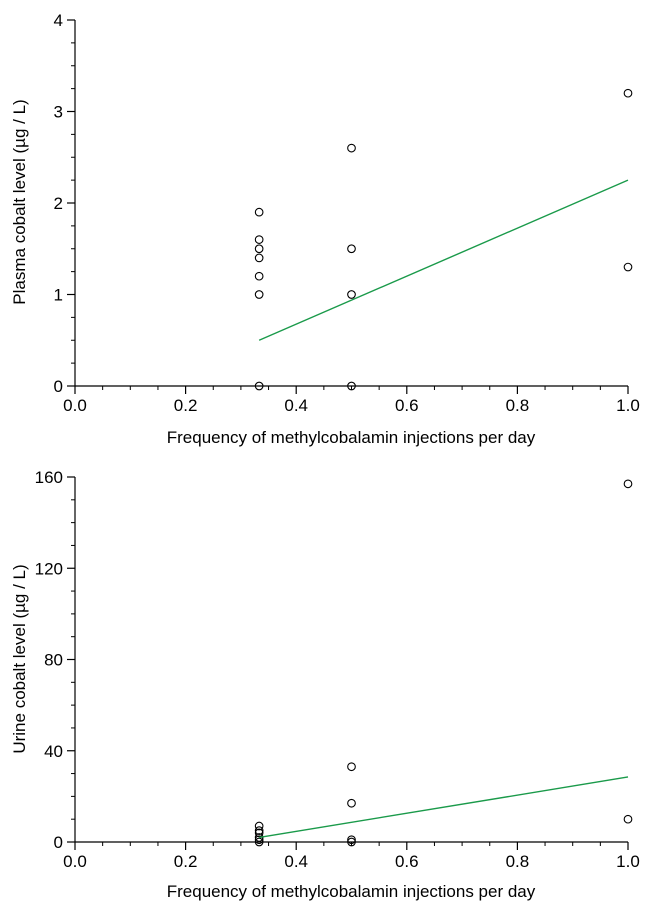 Image resolution: width=645 pixels, height=905 pixels. What do you see at coordinates (628, 861) in the screenshot?
I see `urine-x-tick-label: 1.0` at bounding box center [628, 861].